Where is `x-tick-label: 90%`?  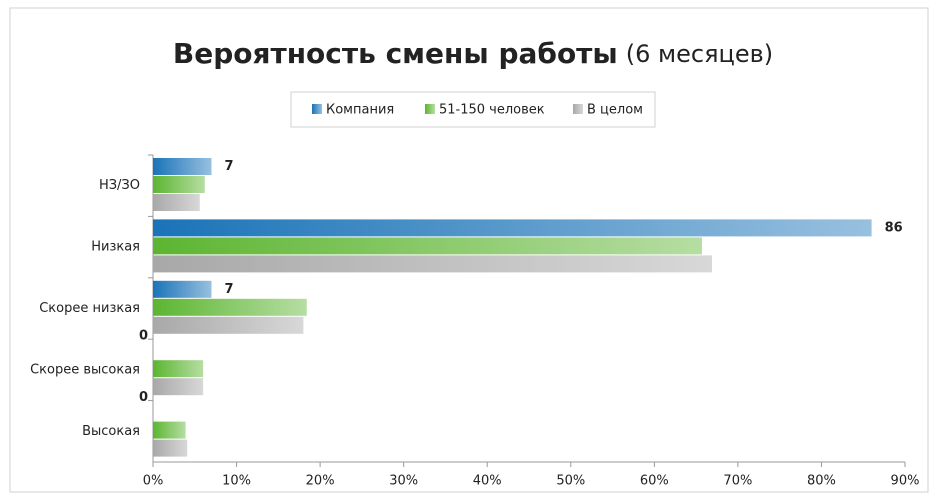 x-tick-label: 90% is located at coordinates (905, 481).